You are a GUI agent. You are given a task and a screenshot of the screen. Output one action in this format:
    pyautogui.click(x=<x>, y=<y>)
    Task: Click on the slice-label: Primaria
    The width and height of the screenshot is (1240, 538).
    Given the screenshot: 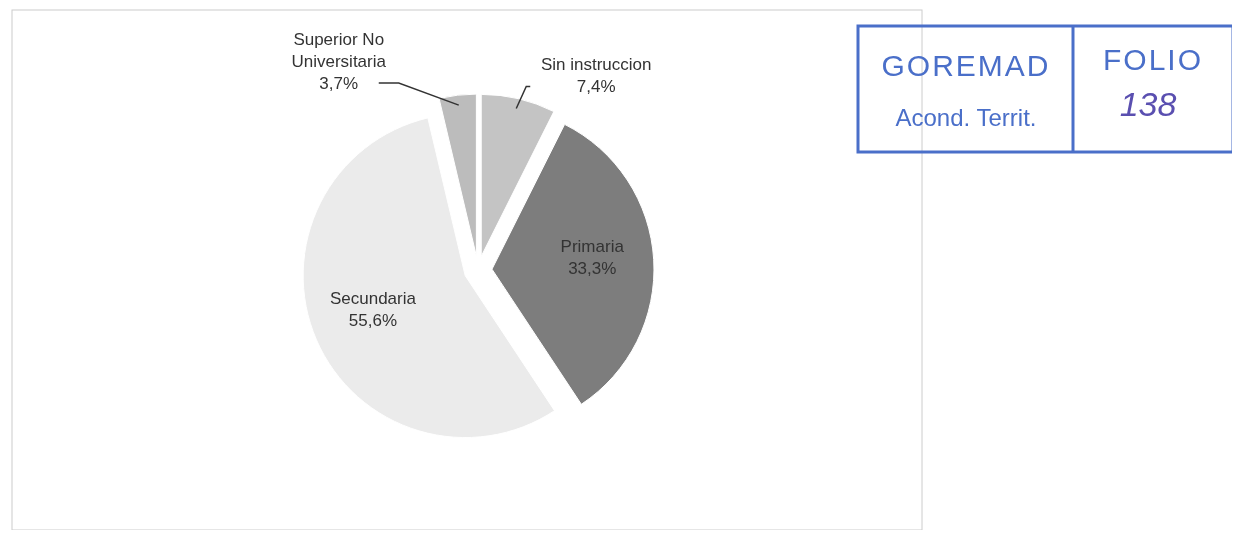 What is the action you would take?
    pyautogui.click(x=592, y=247)
    